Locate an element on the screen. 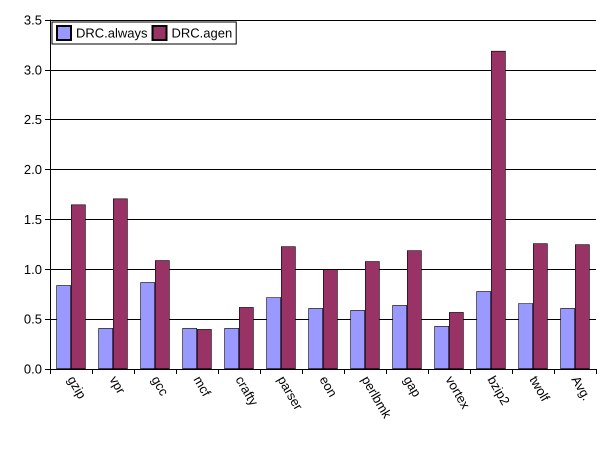  y-tick-label: 3.0 is located at coordinates (33, 70).